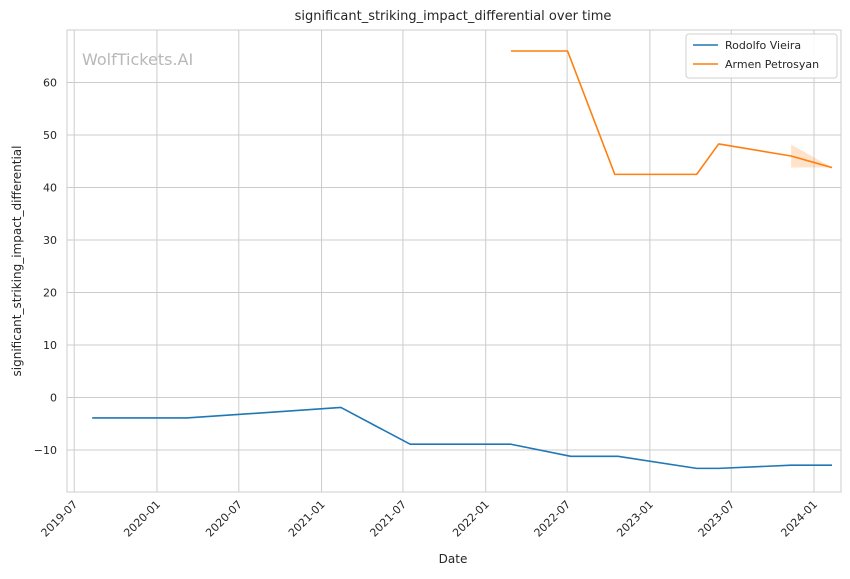 This screenshot has height=579, width=850. Describe the element at coordinates (50, 135) in the screenshot. I see `y-tick-label: 50` at that location.